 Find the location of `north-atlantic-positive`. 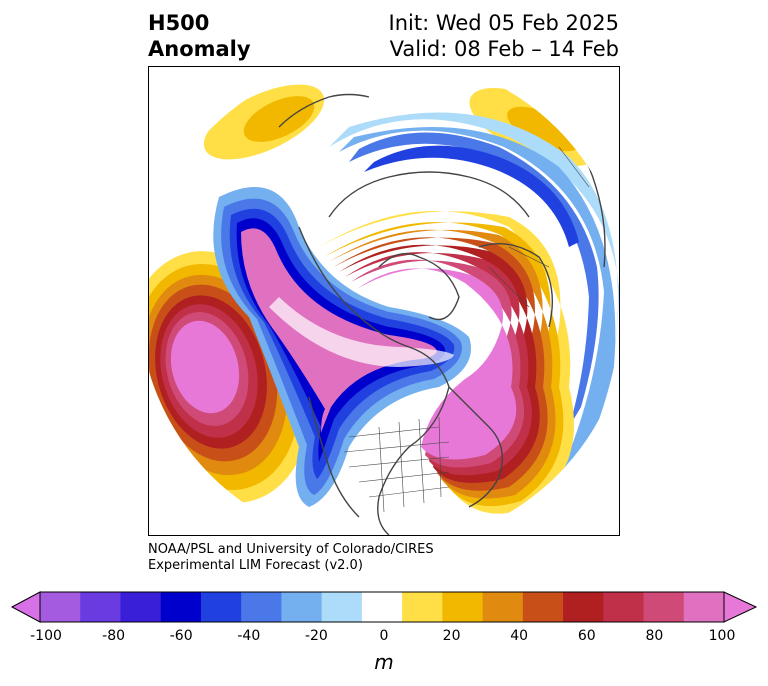

north-atlantic-positive is located at coordinates (534, 127).